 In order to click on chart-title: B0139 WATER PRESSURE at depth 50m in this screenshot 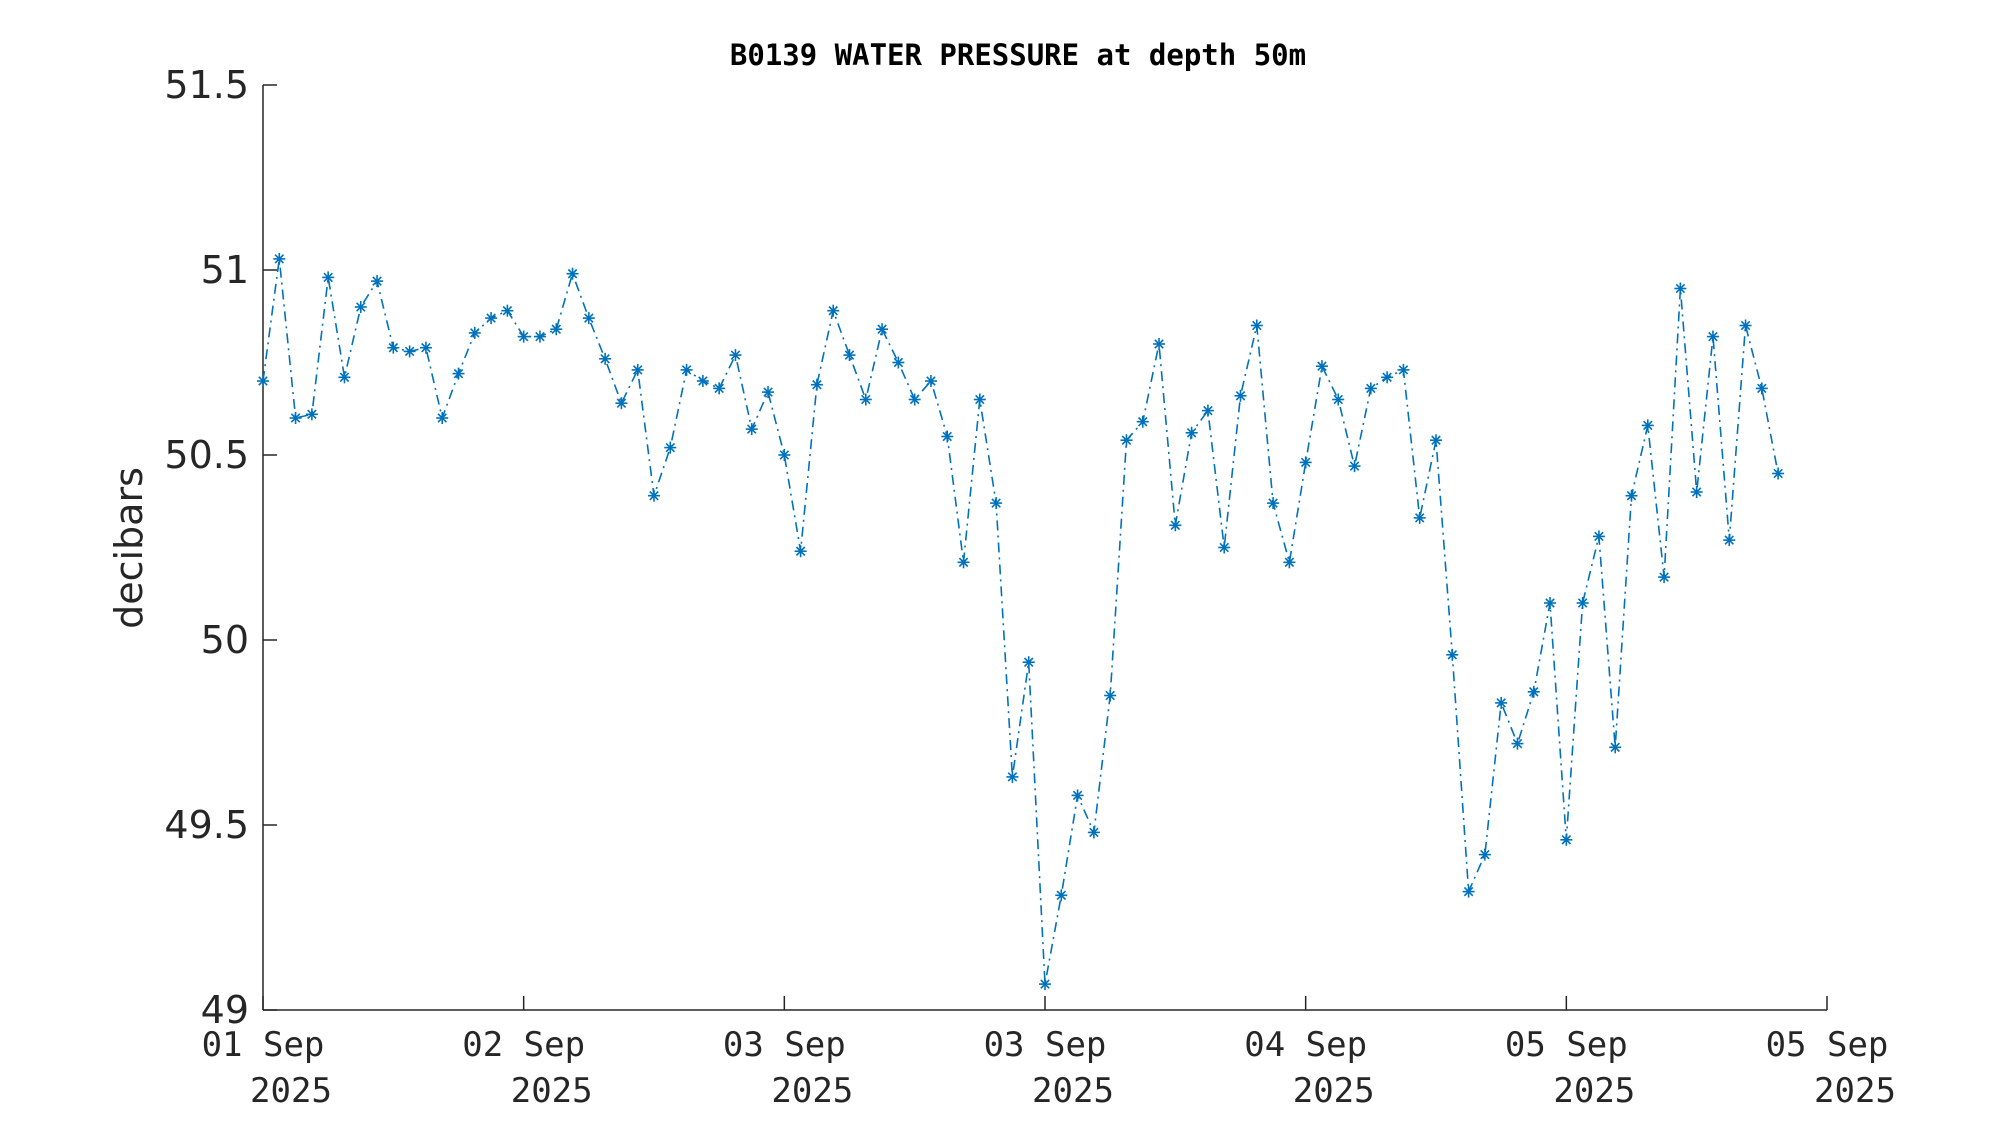, I will do `click(1018, 55)`.